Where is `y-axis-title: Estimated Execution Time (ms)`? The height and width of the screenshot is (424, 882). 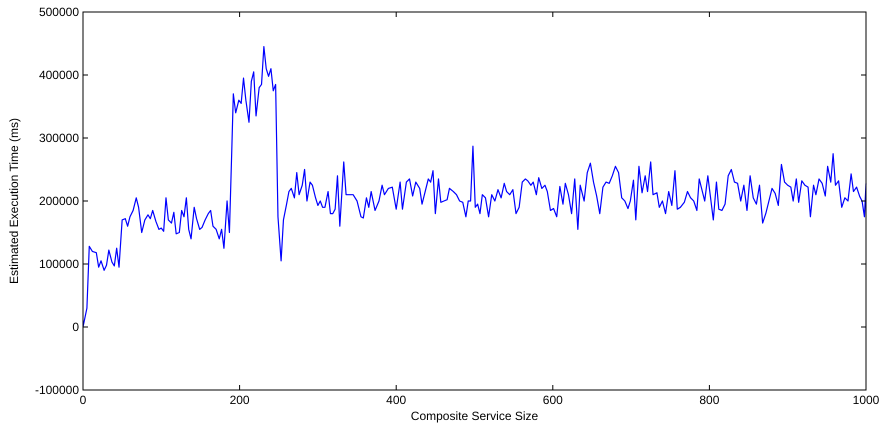 y-axis-title: Estimated Execution Time (ms) is located at coordinates (14, 201).